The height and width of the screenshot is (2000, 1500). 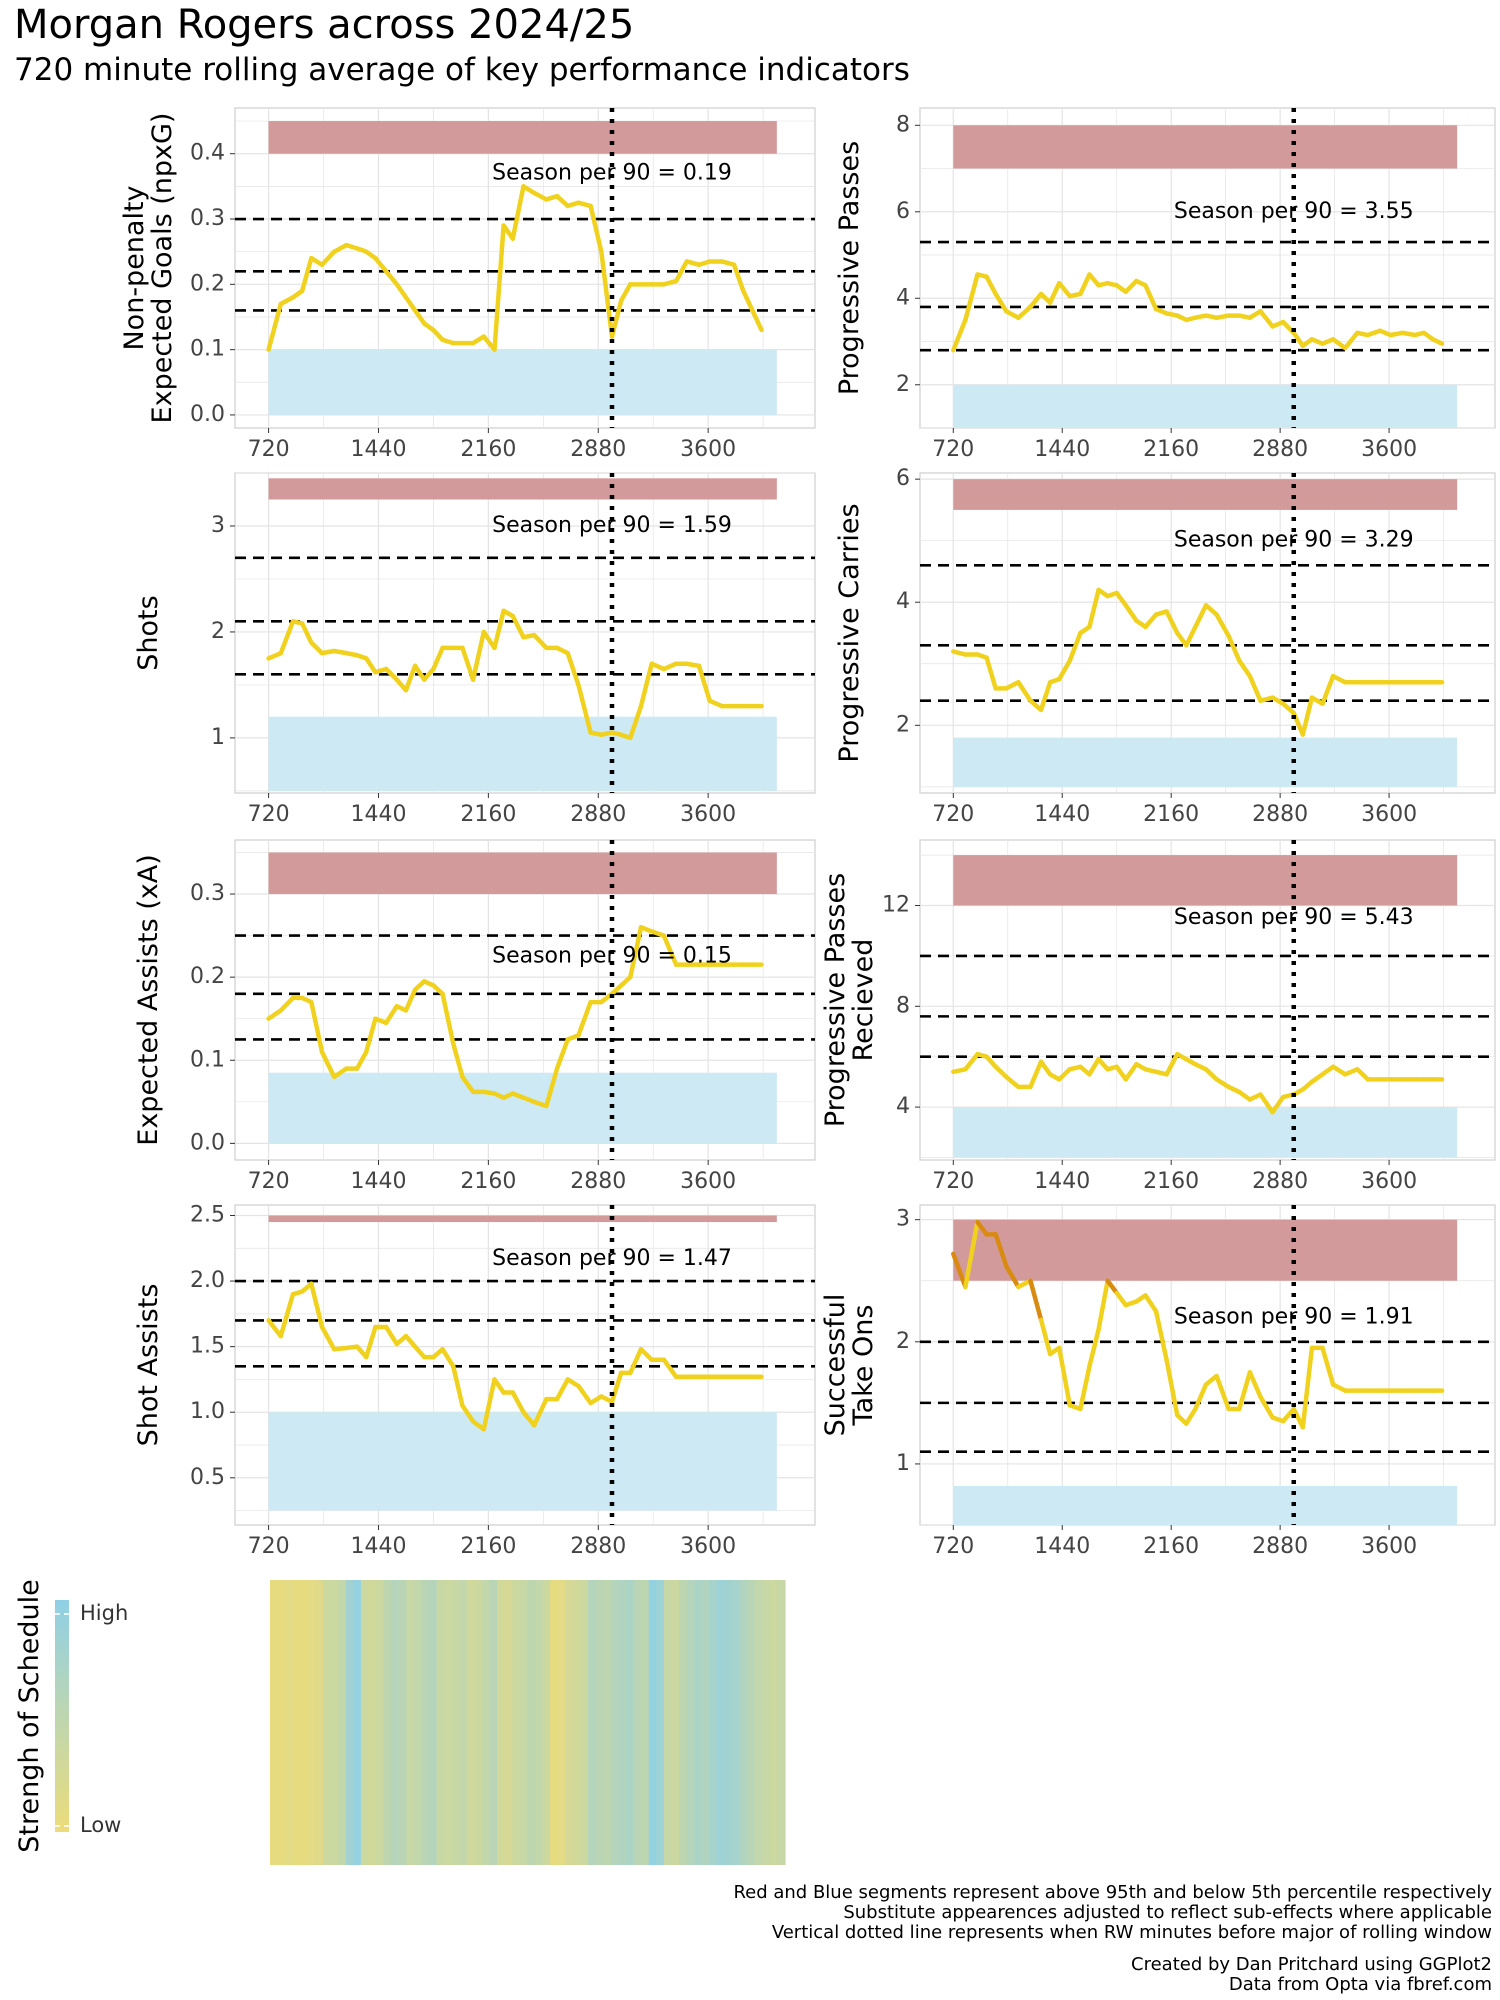 I want to click on y-tick-label: 8, so click(x=903, y=1005).